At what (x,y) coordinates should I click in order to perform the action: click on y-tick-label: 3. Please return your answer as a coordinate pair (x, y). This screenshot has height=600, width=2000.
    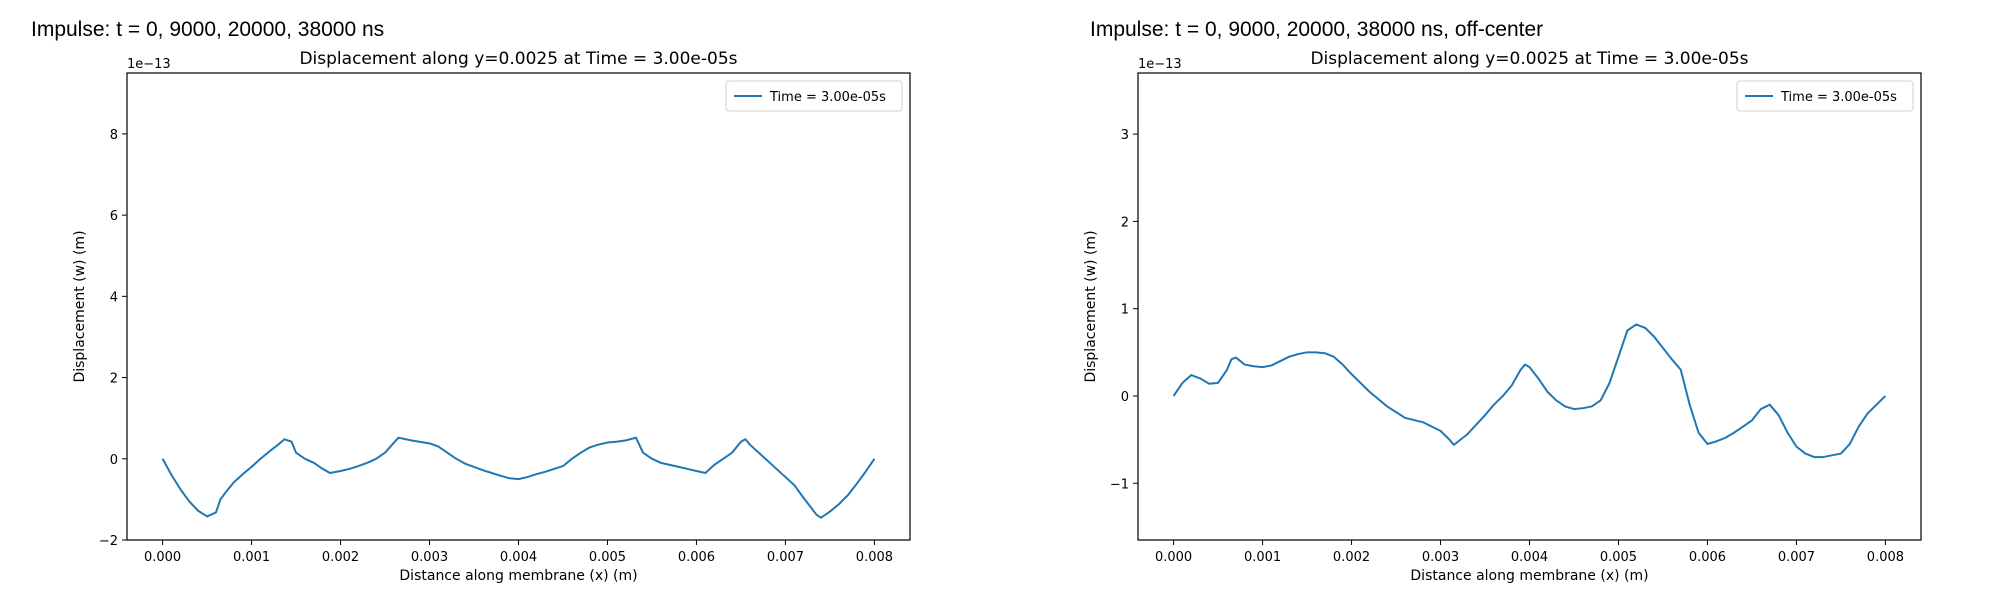
    Looking at the image, I should click on (1125, 135).